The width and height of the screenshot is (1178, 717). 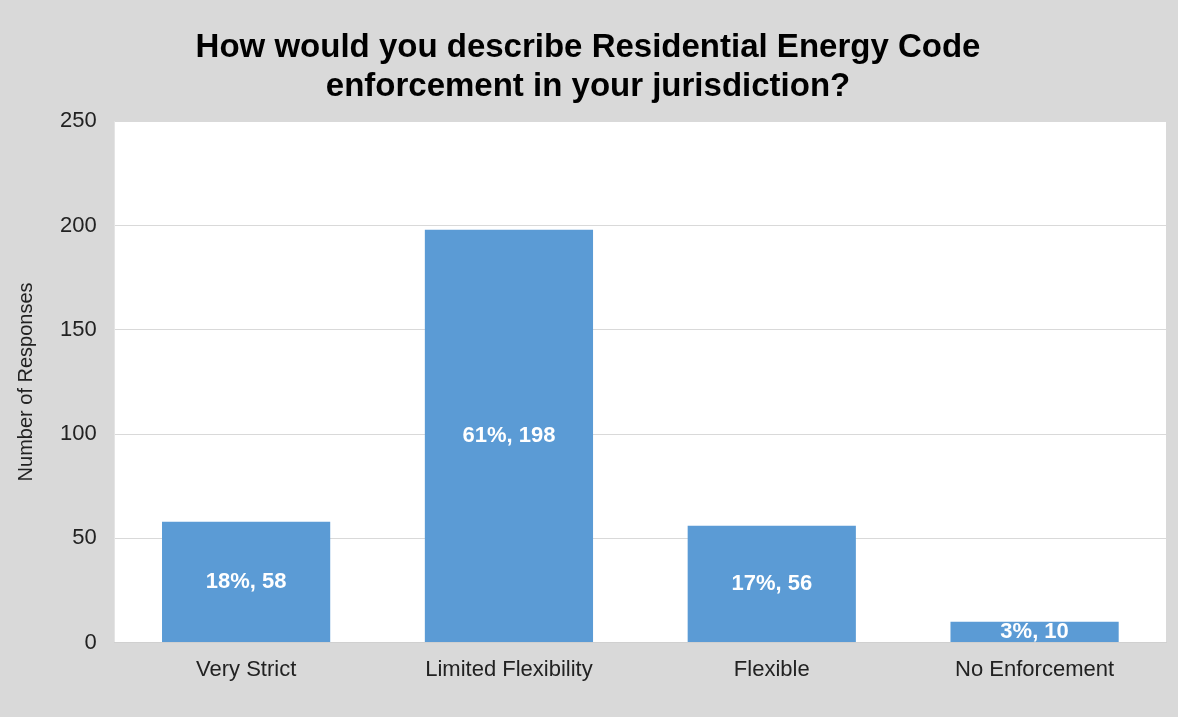 What do you see at coordinates (90, 641) in the screenshot?
I see `y-tick-label: 0` at bounding box center [90, 641].